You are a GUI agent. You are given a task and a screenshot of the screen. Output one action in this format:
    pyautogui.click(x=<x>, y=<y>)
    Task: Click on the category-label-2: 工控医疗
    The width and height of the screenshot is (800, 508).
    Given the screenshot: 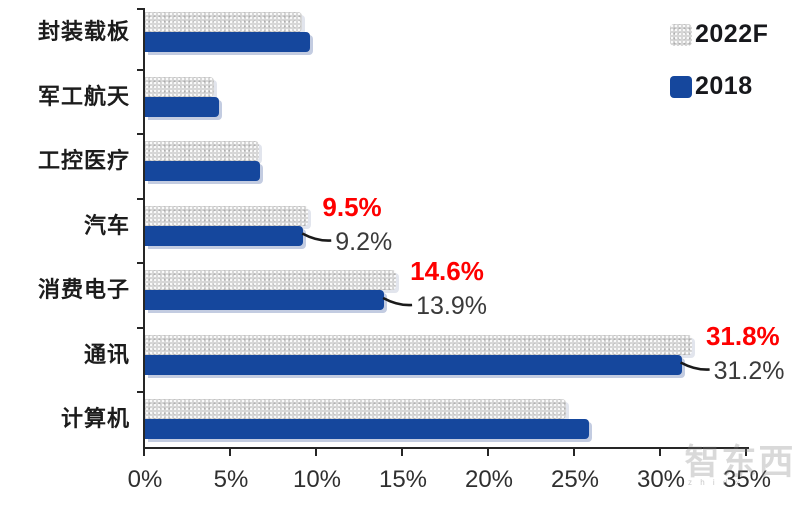 What is the action you would take?
    pyautogui.click(x=83, y=160)
    